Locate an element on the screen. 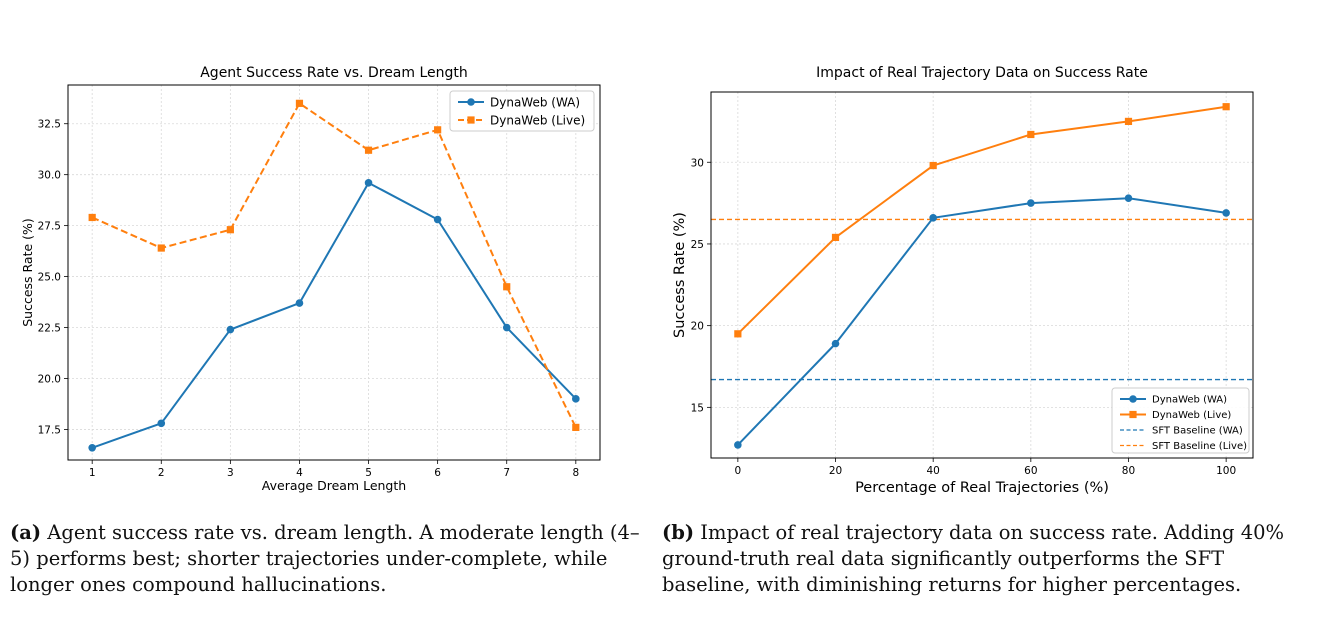  chart-a-xtick-label: 1 is located at coordinates (92, 473).